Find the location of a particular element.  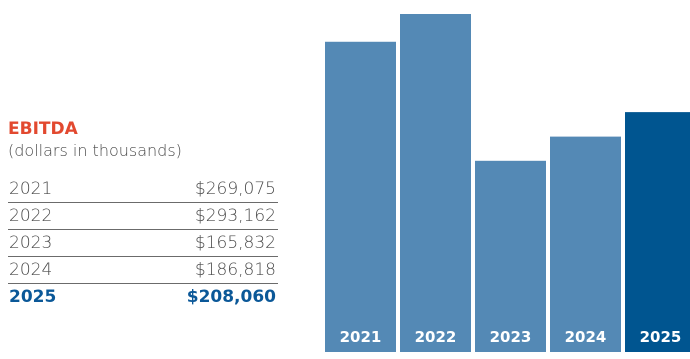

bar-2021 is located at coordinates (360, 196).